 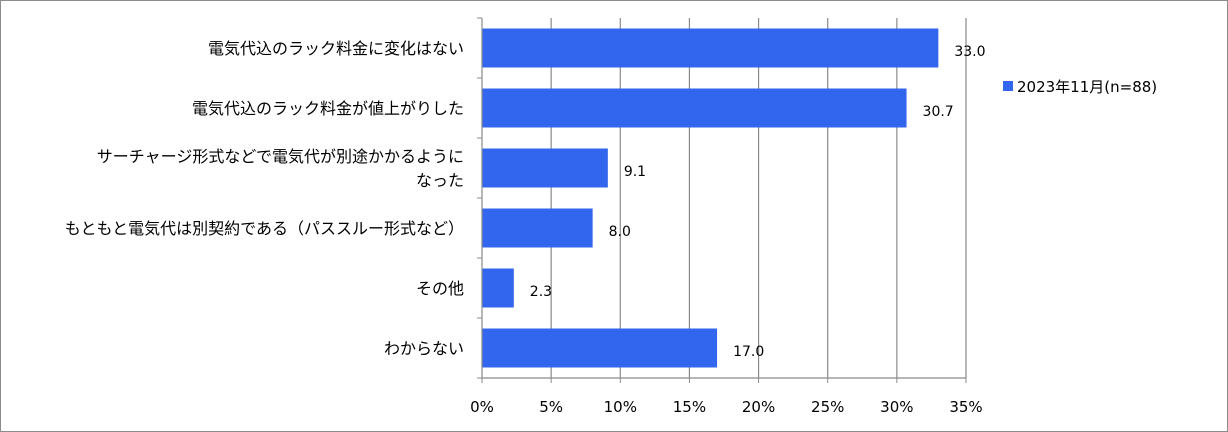 What do you see at coordinates (965, 407) in the screenshot?
I see `x-tick-label: 35%` at bounding box center [965, 407].